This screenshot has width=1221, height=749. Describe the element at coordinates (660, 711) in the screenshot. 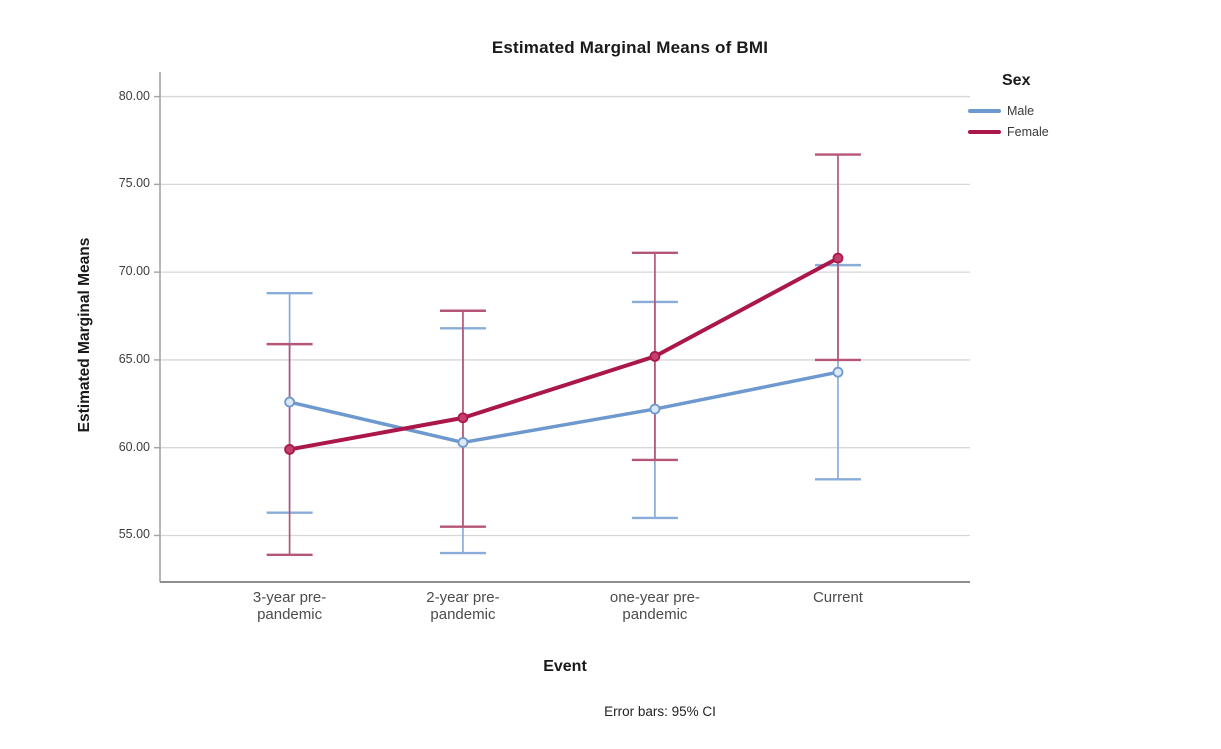

I see `error-bars-caption: Error bars: 95% CI` at that location.